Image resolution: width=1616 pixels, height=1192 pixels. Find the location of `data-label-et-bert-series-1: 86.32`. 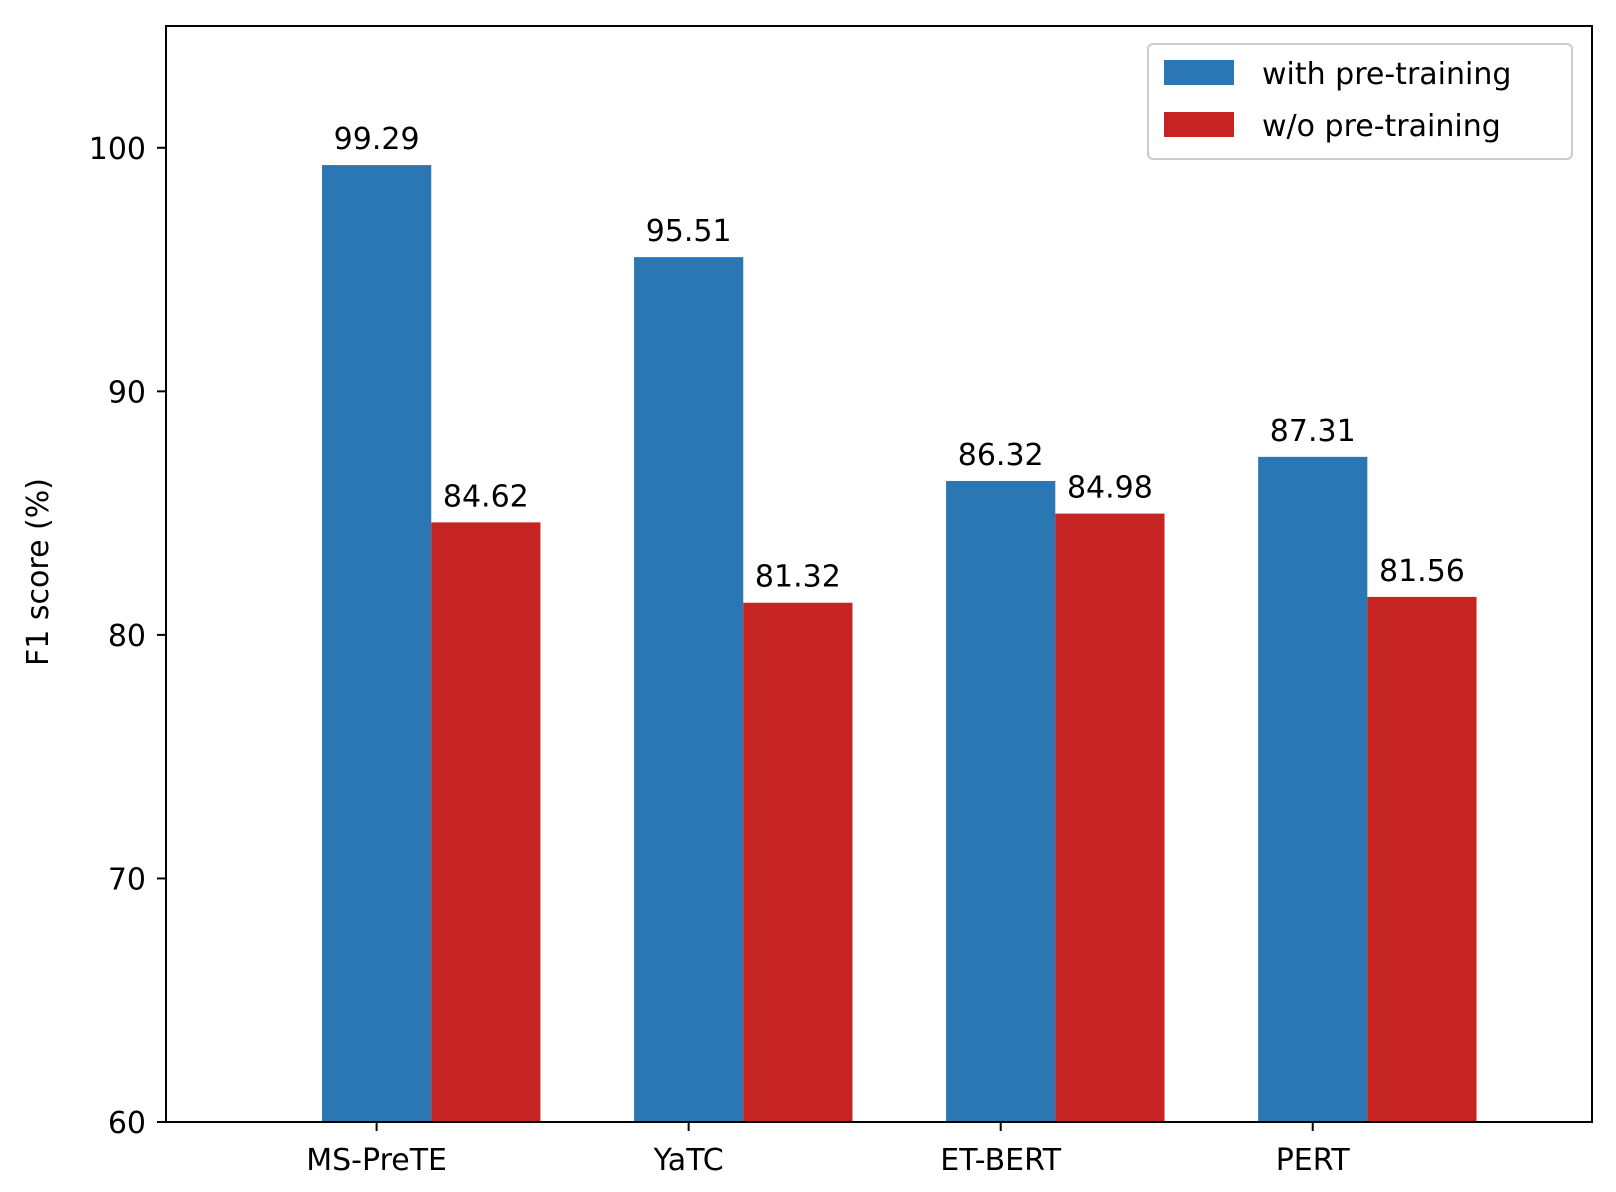

data-label-et-bert-series-1: 86.32 is located at coordinates (1001, 455).